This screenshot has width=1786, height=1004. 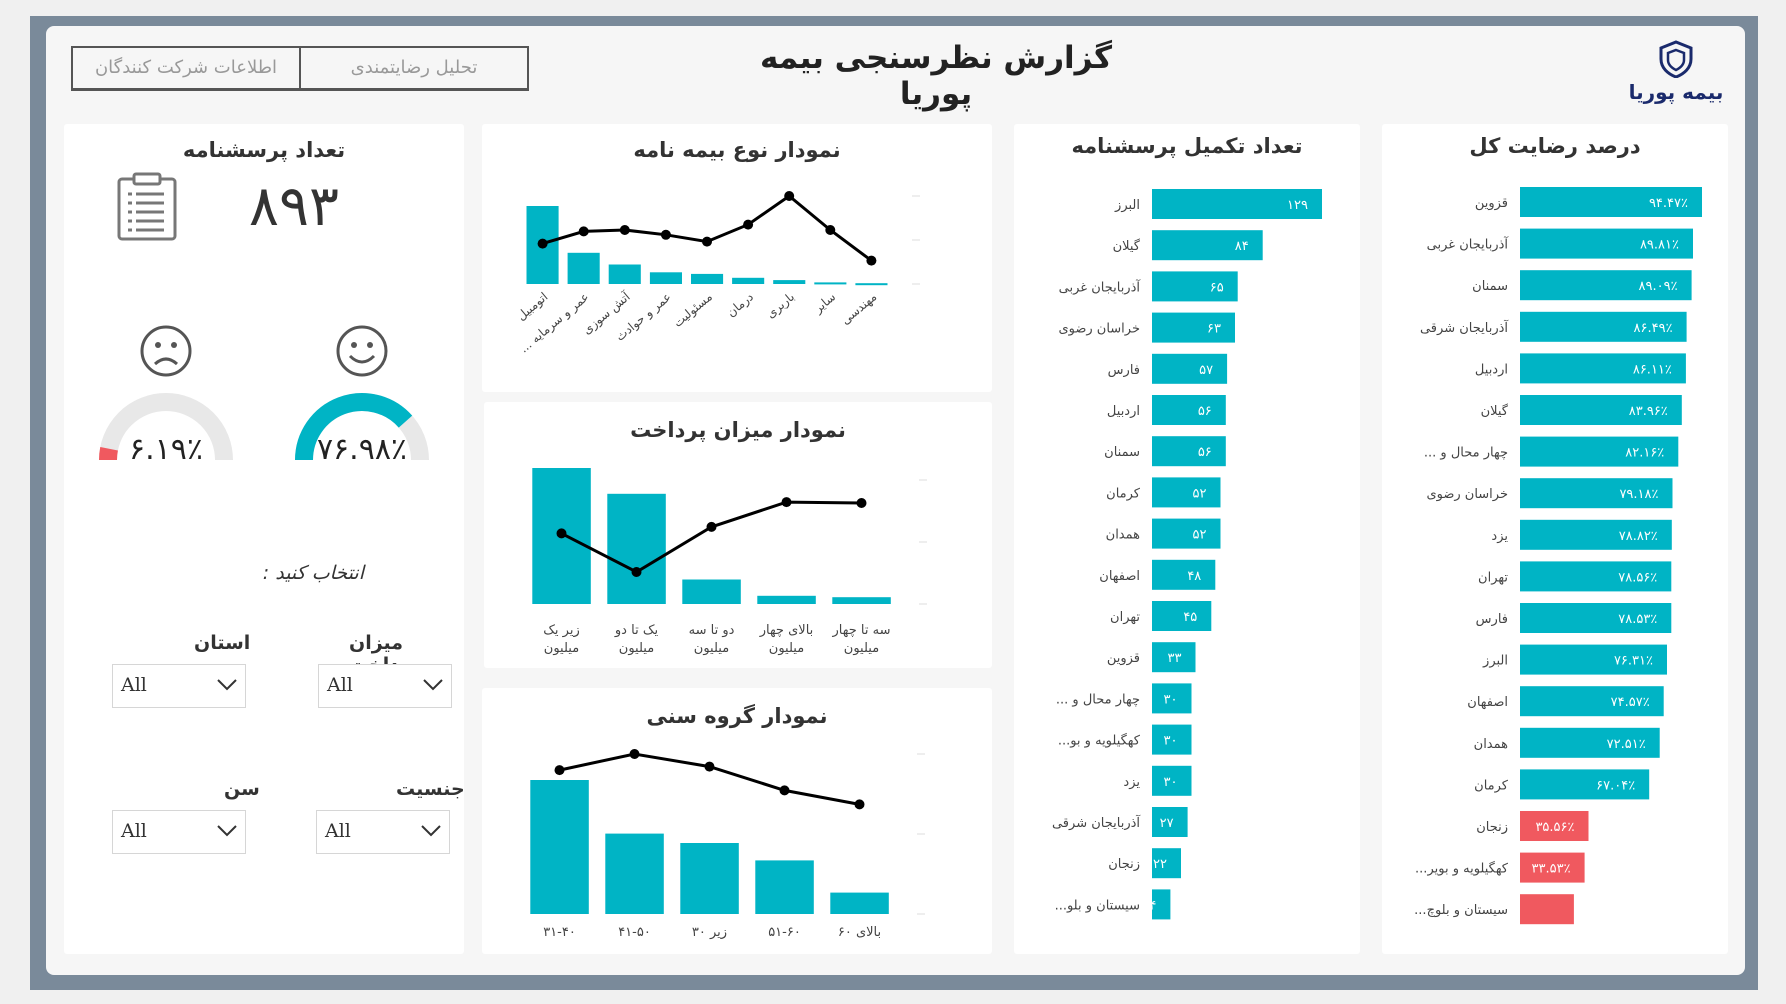 What do you see at coordinates (1194, 576) in the screenshot?
I see `data-label: ۴۸` at bounding box center [1194, 576].